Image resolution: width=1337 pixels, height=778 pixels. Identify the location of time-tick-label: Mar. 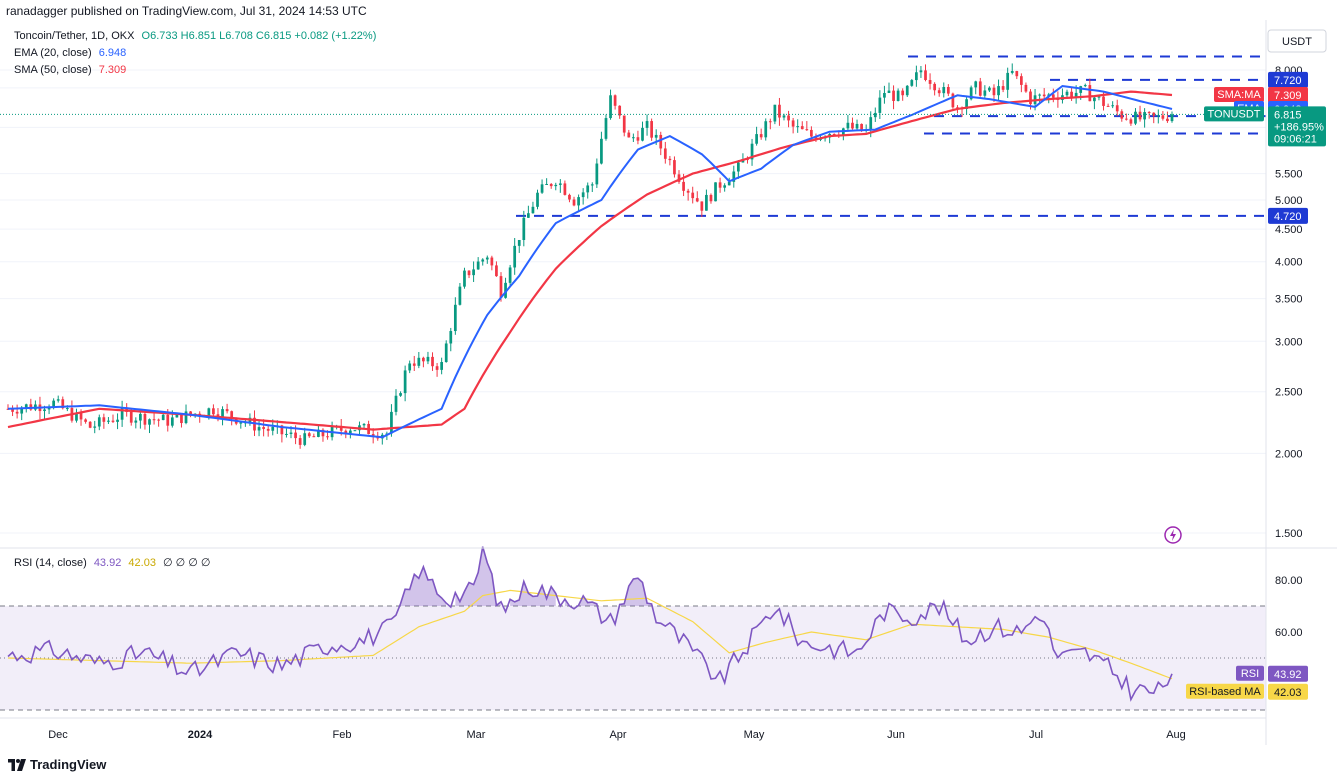
(476, 735).